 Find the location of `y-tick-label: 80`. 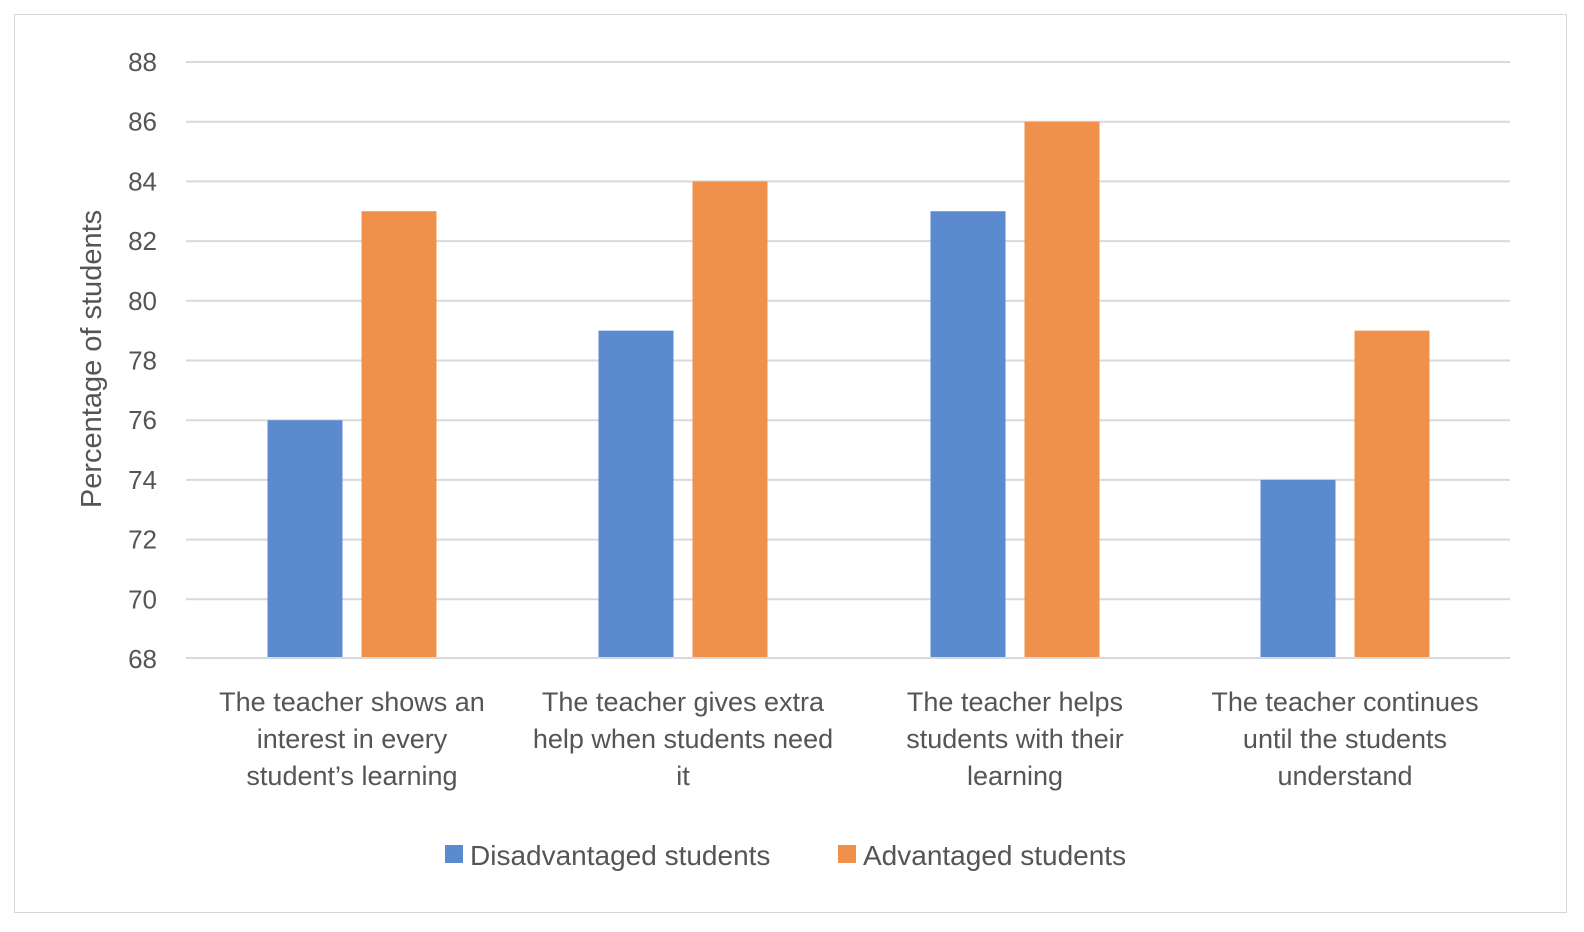

y-tick-label: 80 is located at coordinates (142, 301).